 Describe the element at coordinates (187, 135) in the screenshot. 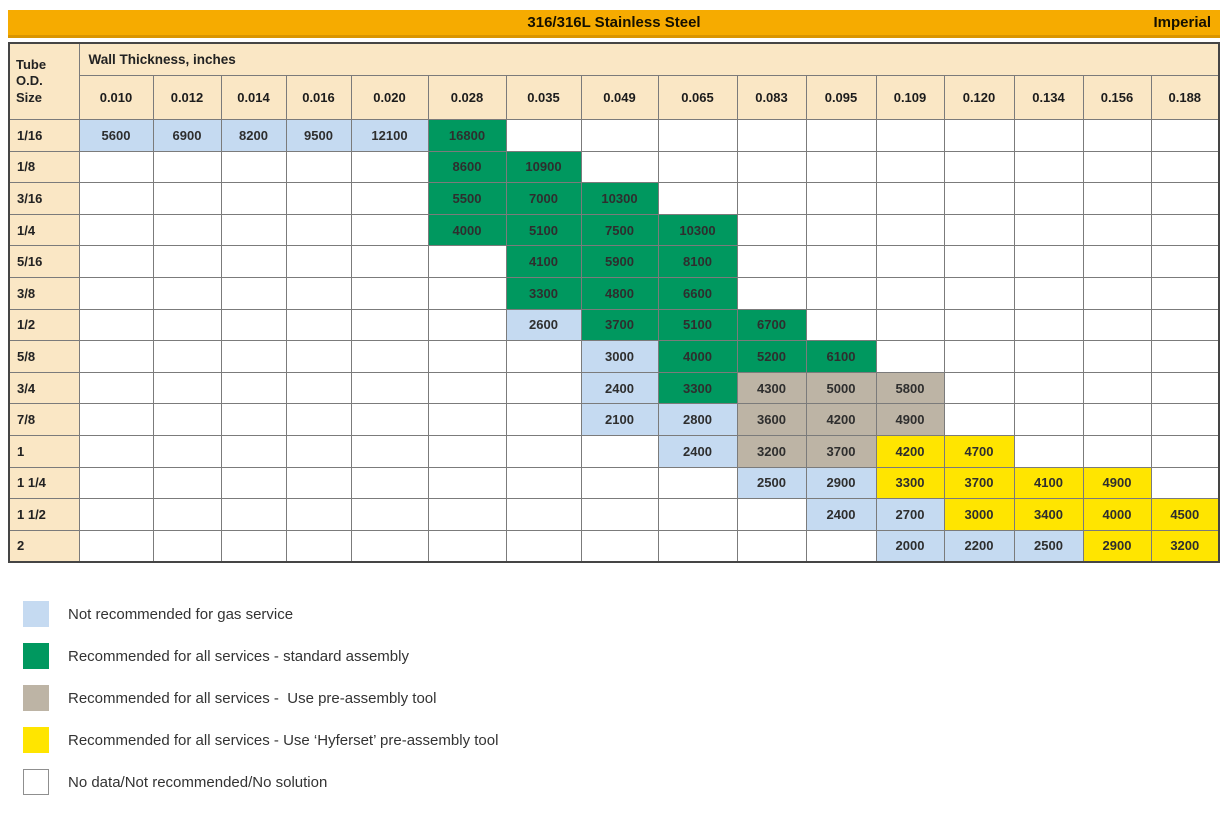

I see `pressure-cell: 6900` at that location.